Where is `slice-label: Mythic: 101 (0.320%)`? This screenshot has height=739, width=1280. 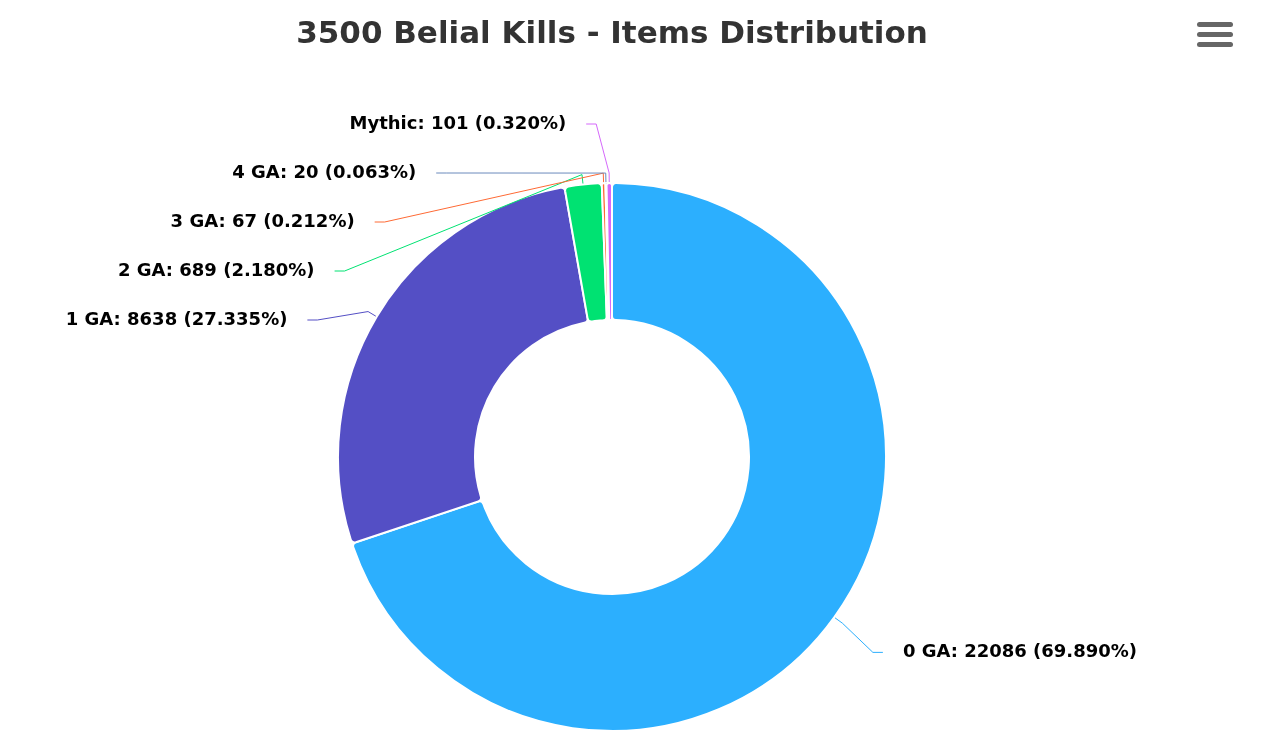
slice-label: Mythic: 101 (0.320%) is located at coordinates (458, 122).